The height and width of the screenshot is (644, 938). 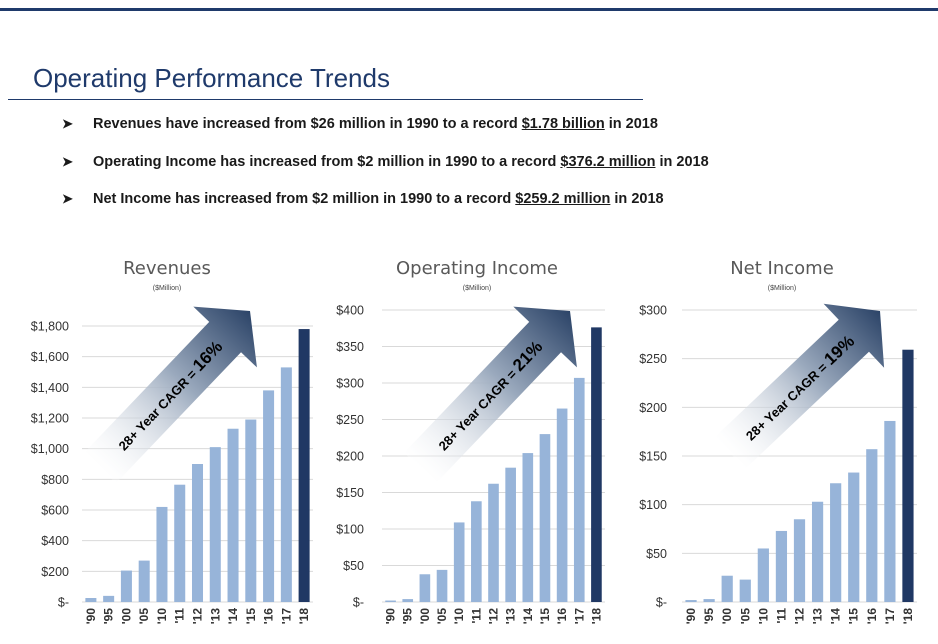 I want to click on bullet-highlight: $259.2 million, so click(x=563, y=199).